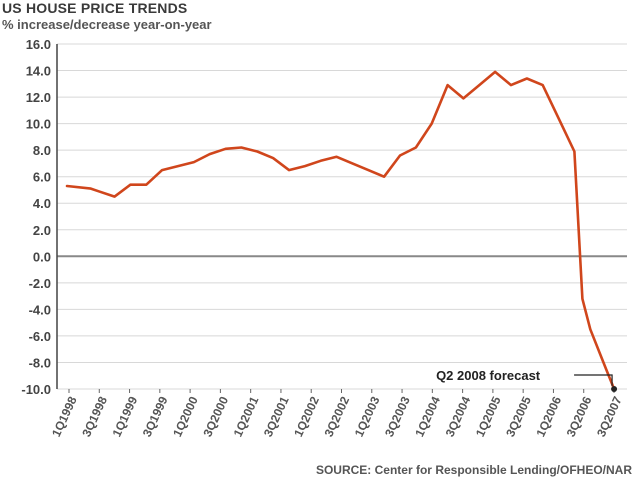 The width and height of the screenshot is (638, 479). Describe the element at coordinates (42, 150) in the screenshot. I see `y-tick-label: 8.0` at that location.